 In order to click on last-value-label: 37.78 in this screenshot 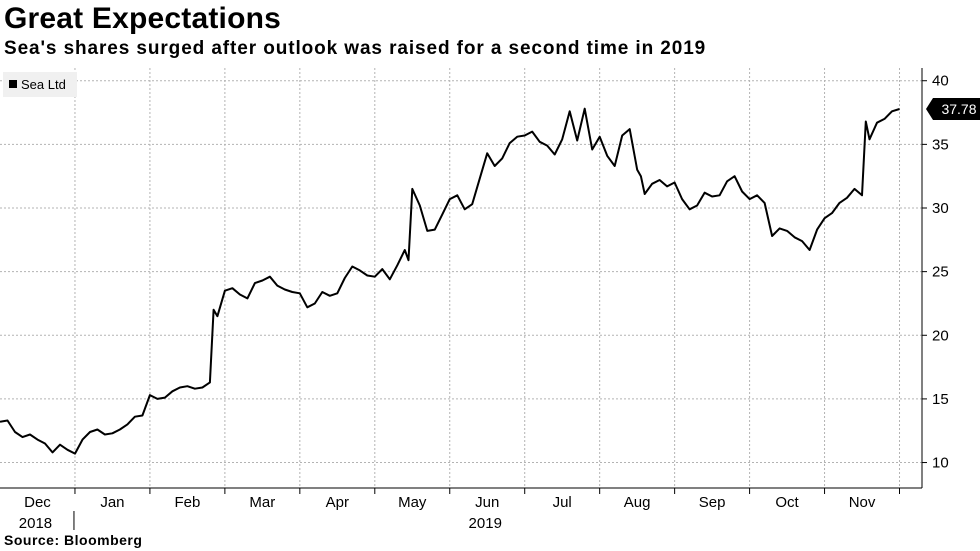, I will do `click(953, 108)`.